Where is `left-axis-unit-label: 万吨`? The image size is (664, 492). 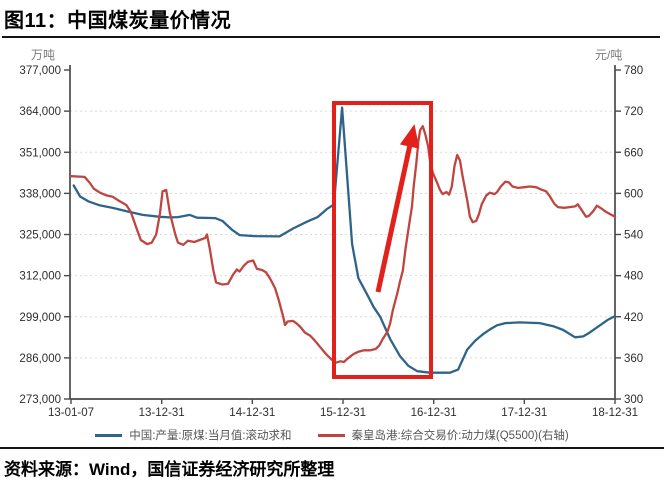 left-axis-unit-label: 万吨 is located at coordinates (43, 55).